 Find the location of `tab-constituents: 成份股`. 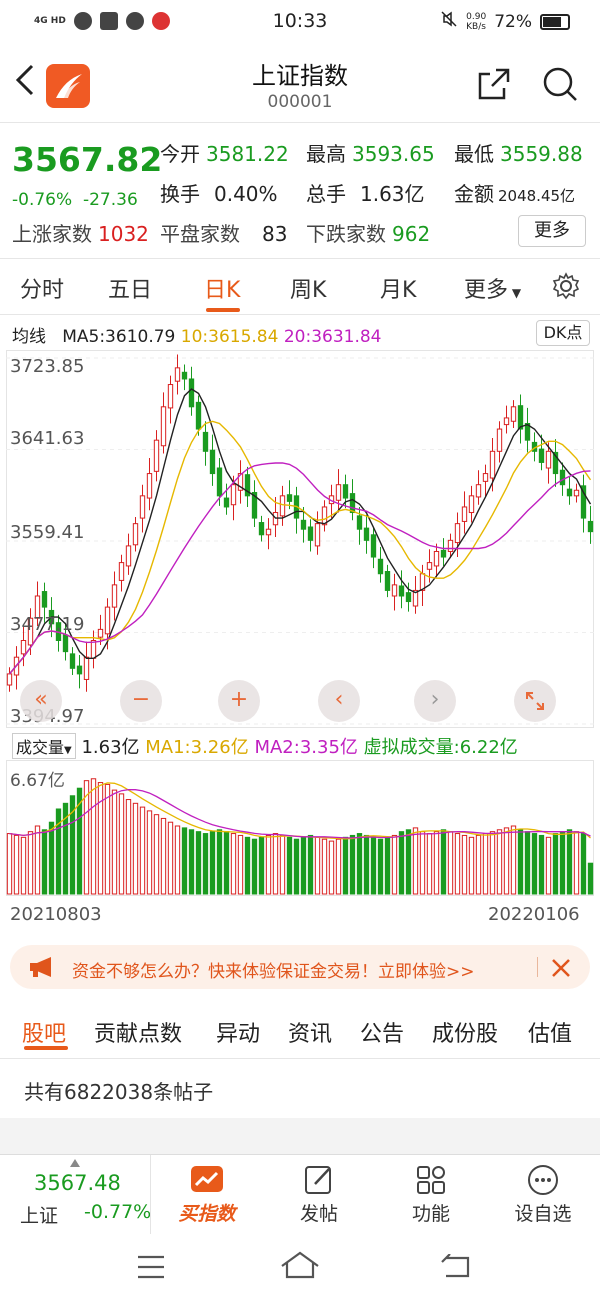

tab-constituents: 成份股 is located at coordinates (465, 1034).